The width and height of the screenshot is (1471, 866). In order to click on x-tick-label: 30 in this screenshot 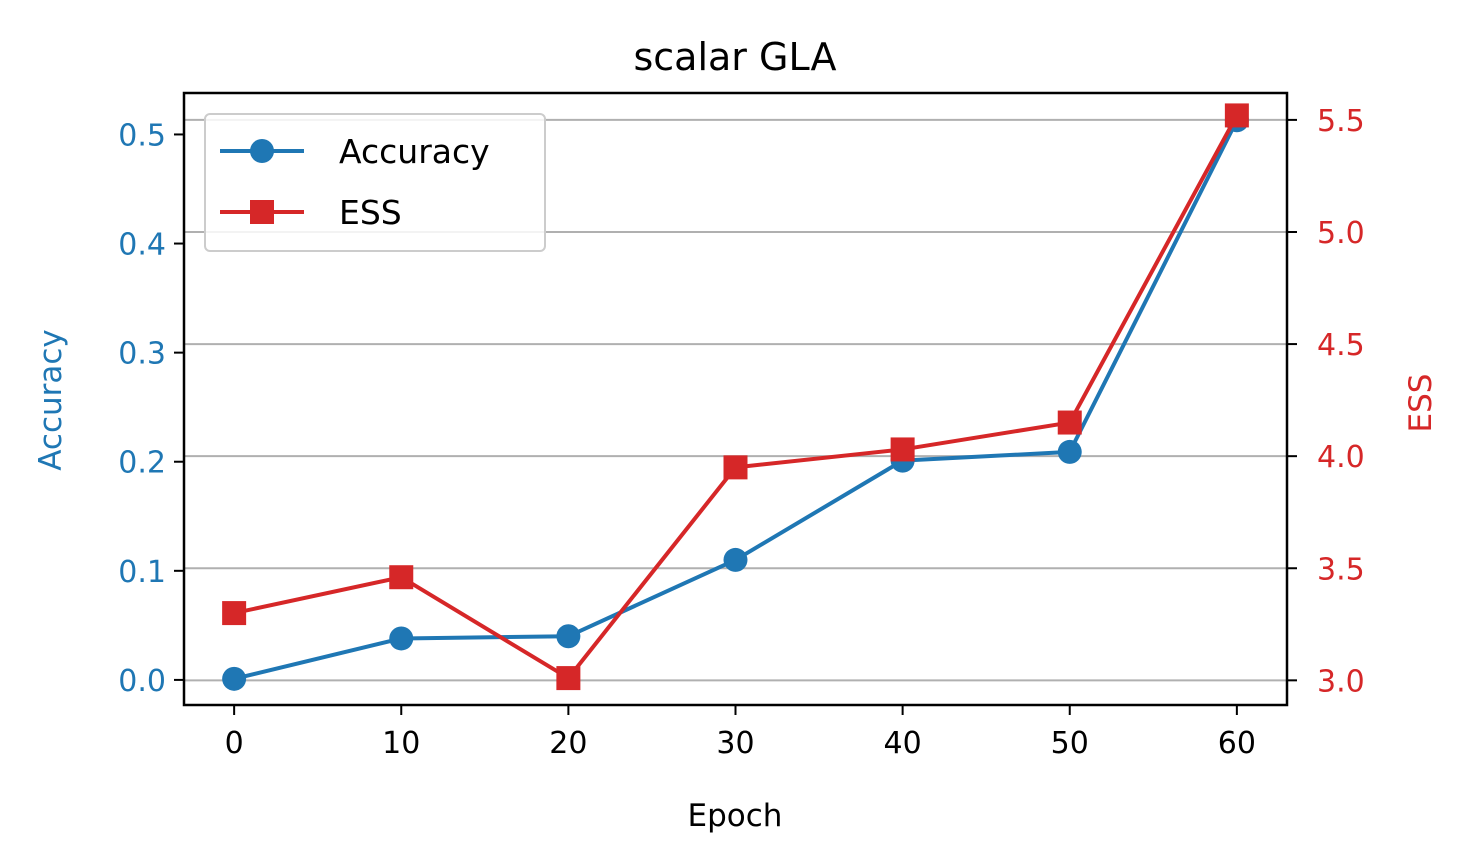, I will do `click(735, 743)`.